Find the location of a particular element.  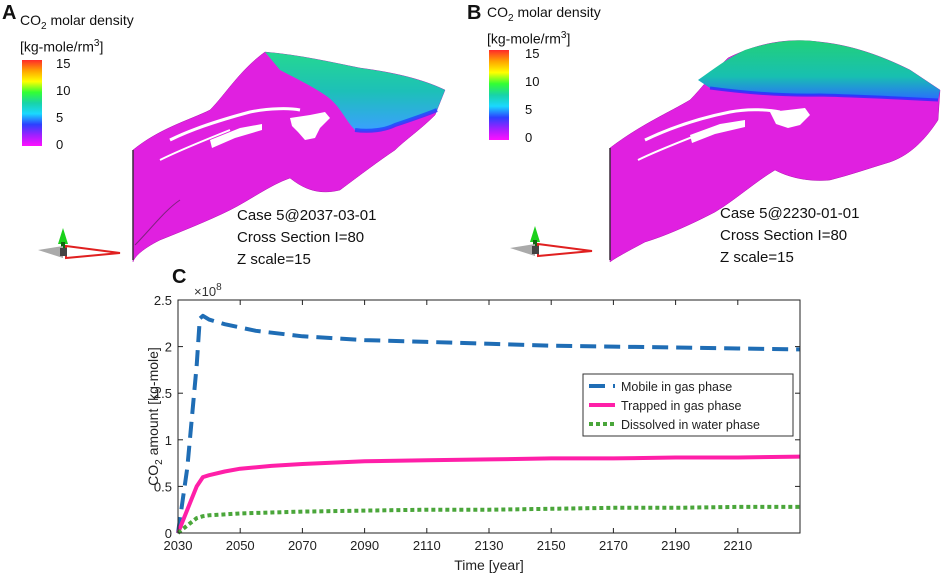

panel-a-co2-plume is located at coordinates (355, 91).